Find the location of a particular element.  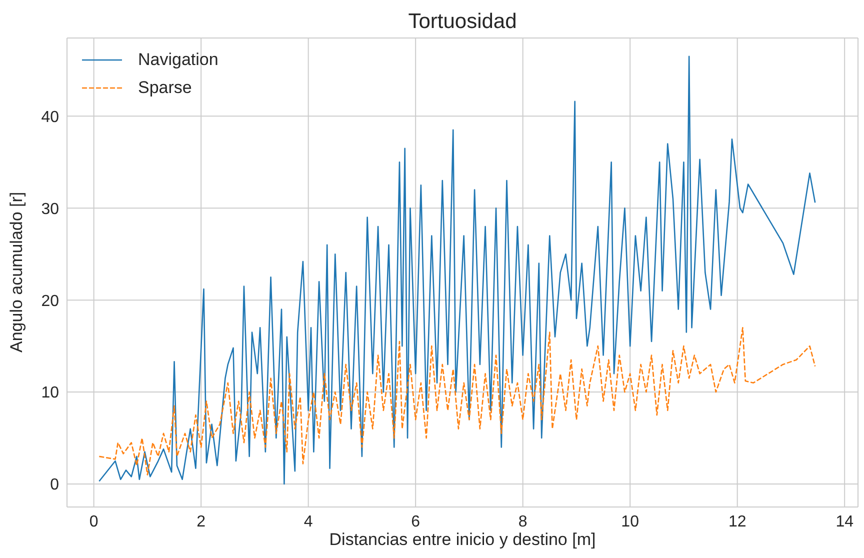

x-tick-label: 0 is located at coordinates (93, 521).